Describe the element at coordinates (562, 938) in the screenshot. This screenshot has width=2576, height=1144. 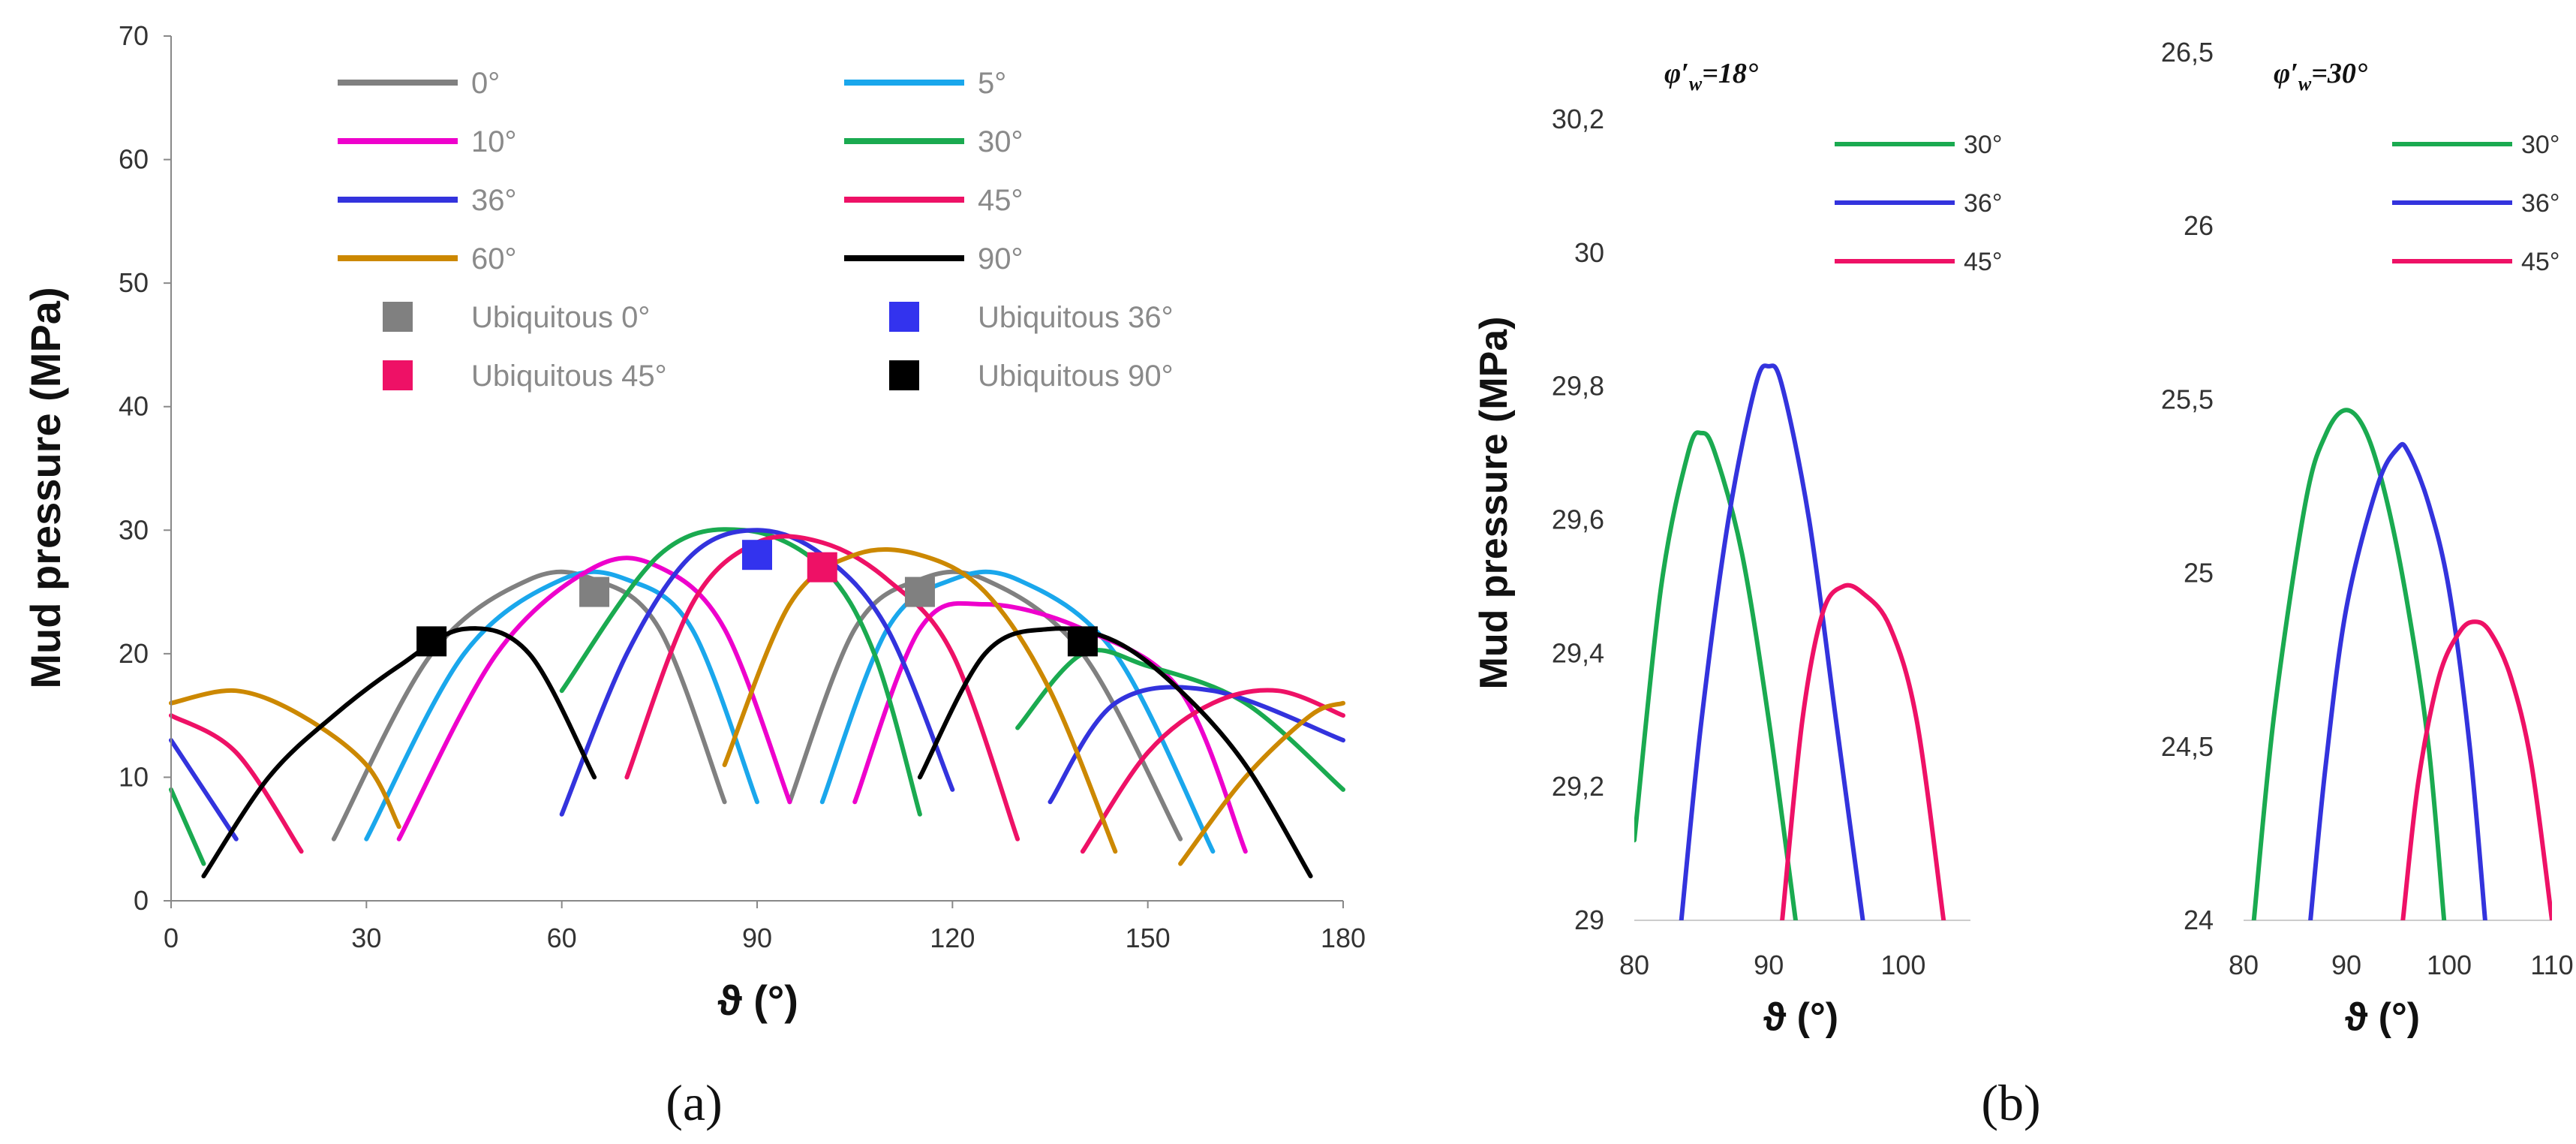
I see `panel-a-x-tick-label: 60` at that location.